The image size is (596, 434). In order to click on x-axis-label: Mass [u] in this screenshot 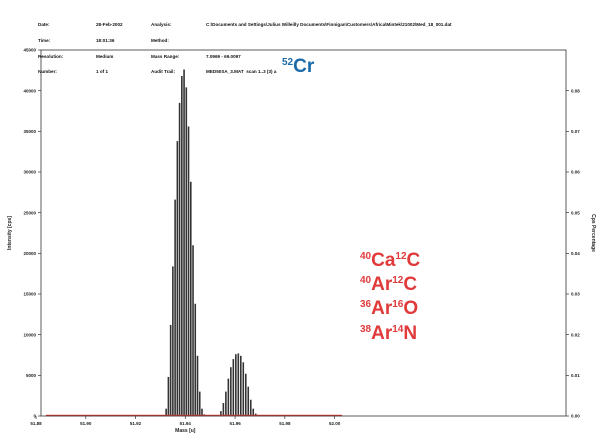, I will do `click(185, 431)`.